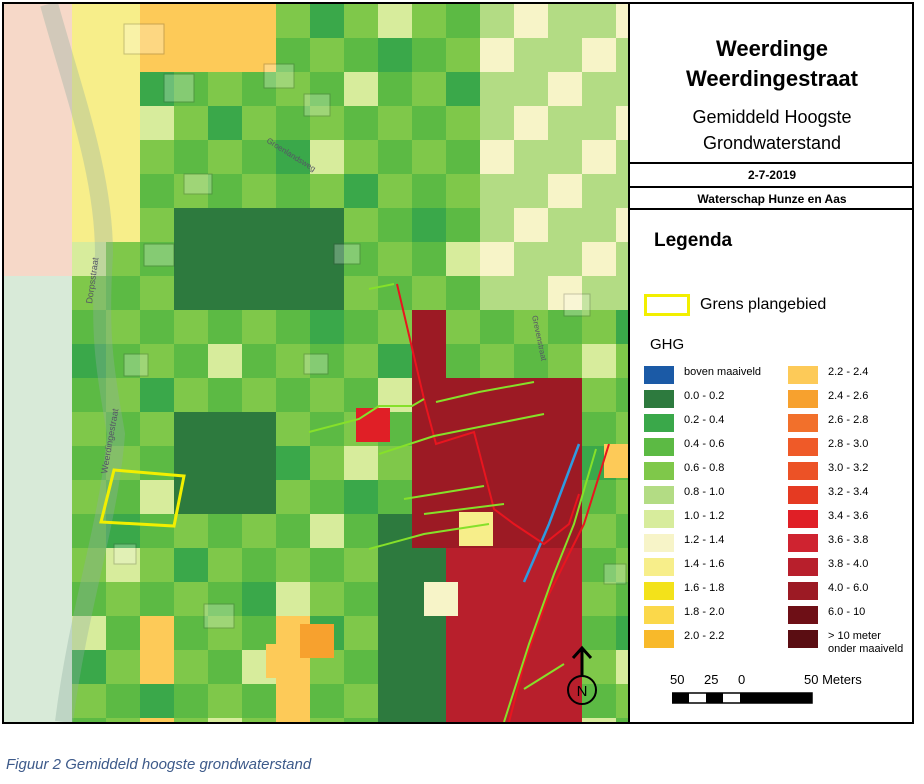 This screenshot has height=784, width=924. I want to click on scale-label-0: 0, so click(742, 679).